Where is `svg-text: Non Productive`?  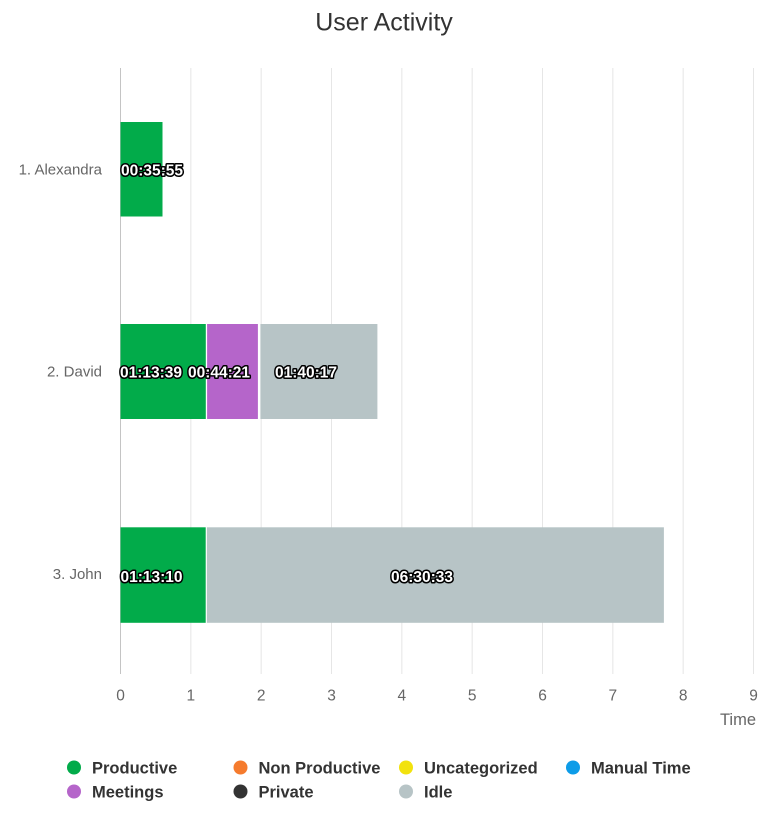
svg-text: Non Productive is located at coordinates (320, 769).